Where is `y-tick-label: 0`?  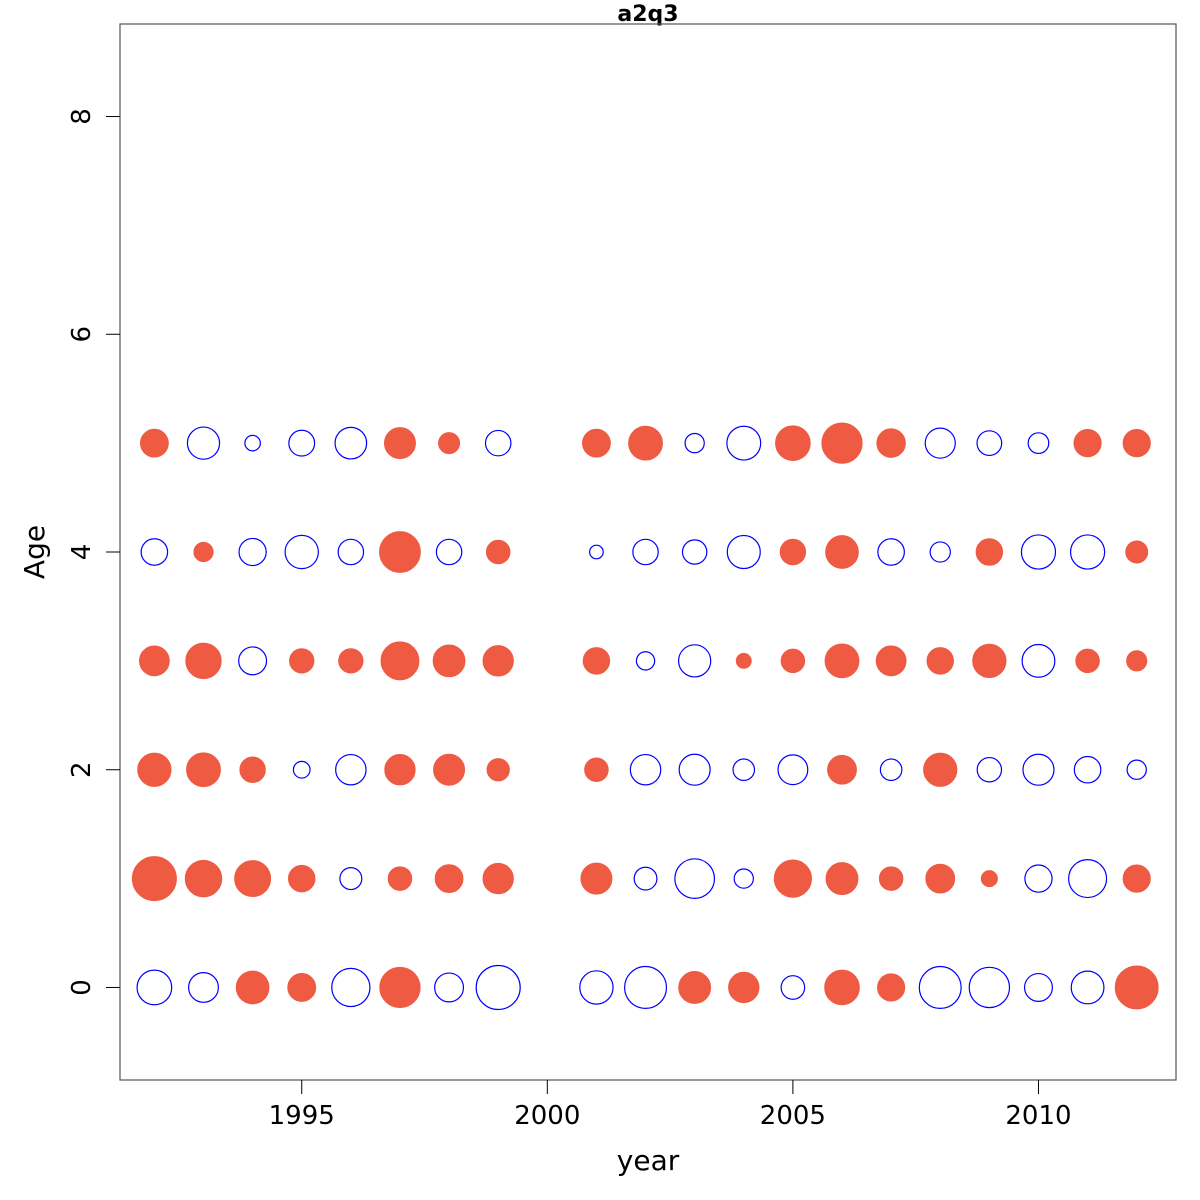
y-tick-label: 0 is located at coordinates (82, 987).